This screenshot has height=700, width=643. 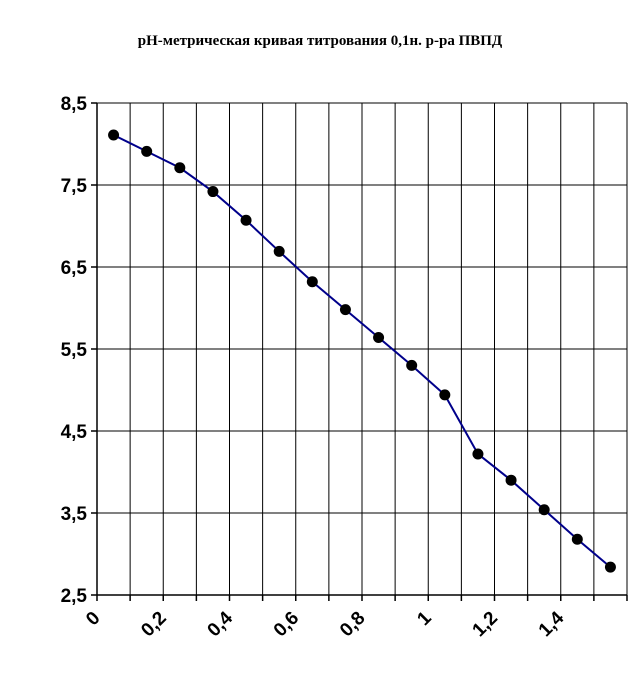 What do you see at coordinates (424, 618) in the screenshot?
I see `x-tick-label: 1` at bounding box center [424, 618].